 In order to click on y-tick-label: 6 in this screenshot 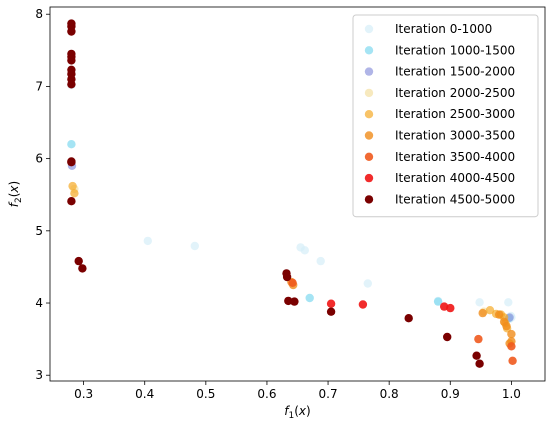, I will do `click(39, 159)`.